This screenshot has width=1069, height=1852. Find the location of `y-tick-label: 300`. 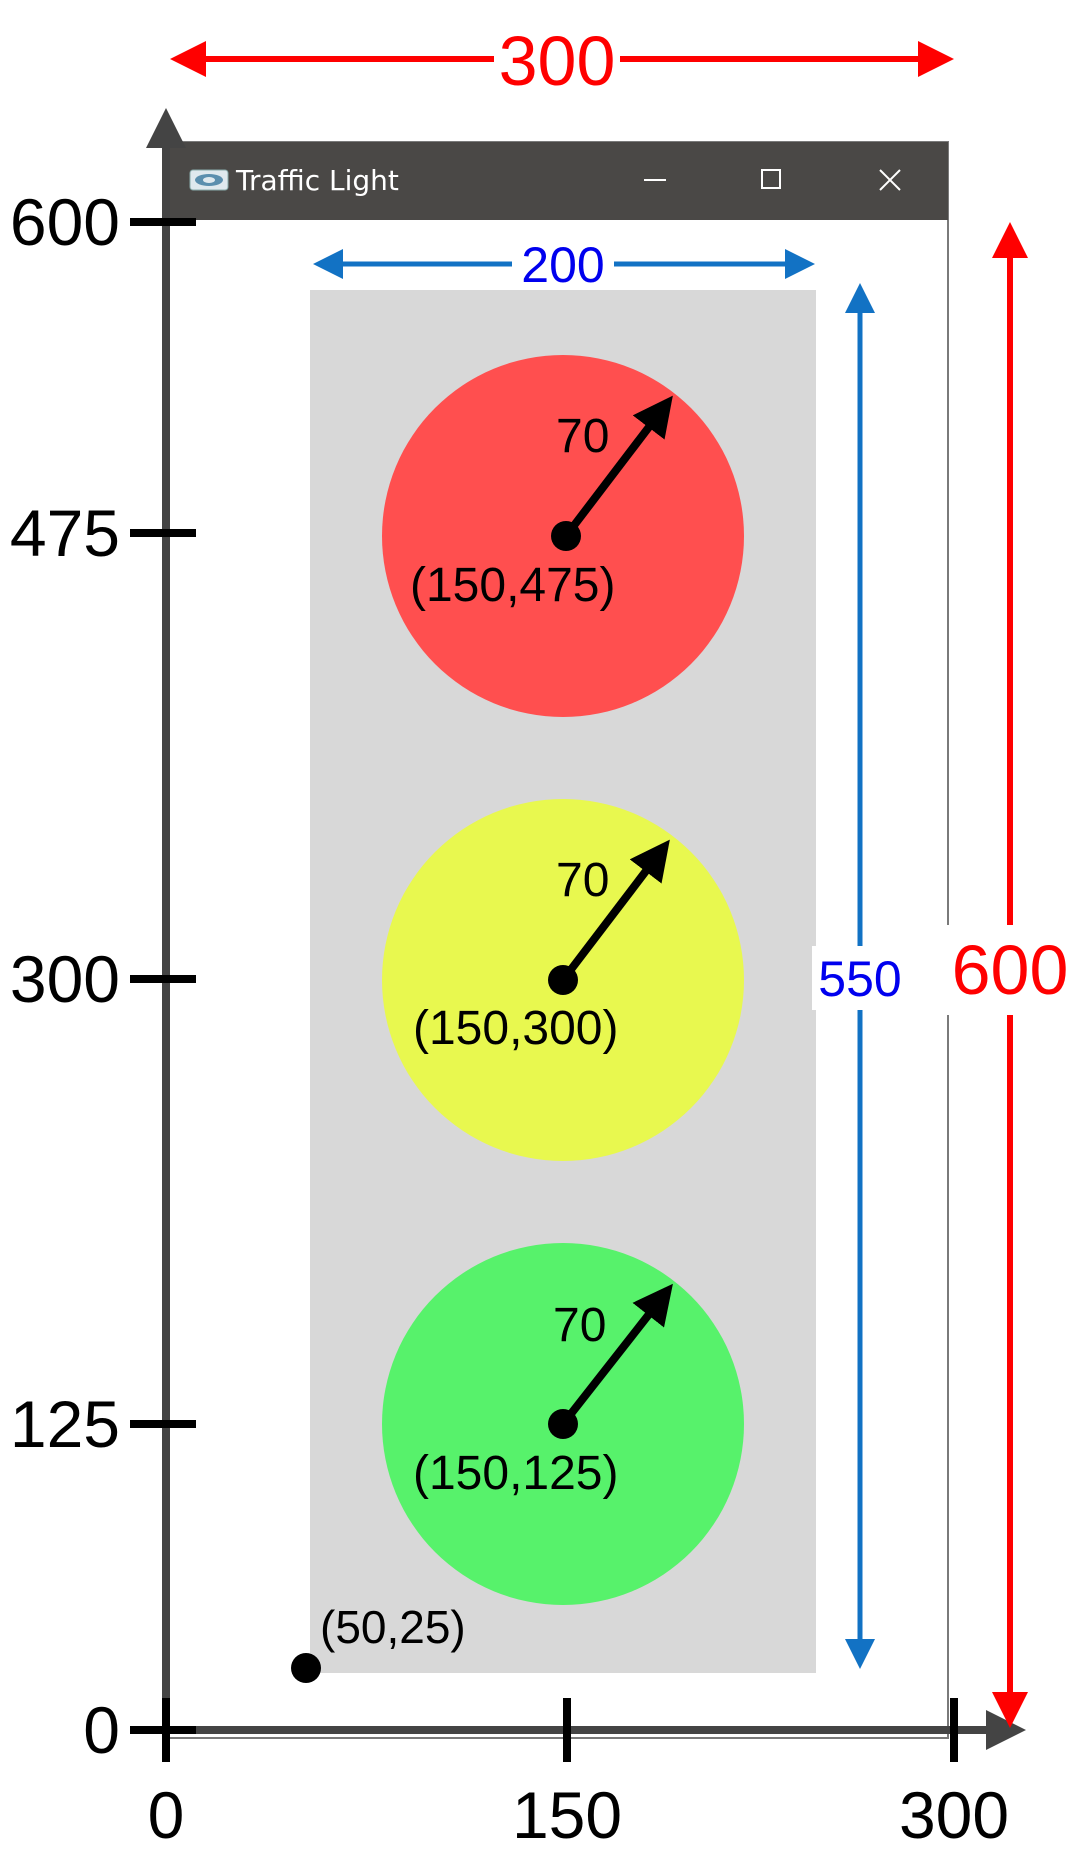

y-tick-label: 300 is located at coordinates (65, 979).